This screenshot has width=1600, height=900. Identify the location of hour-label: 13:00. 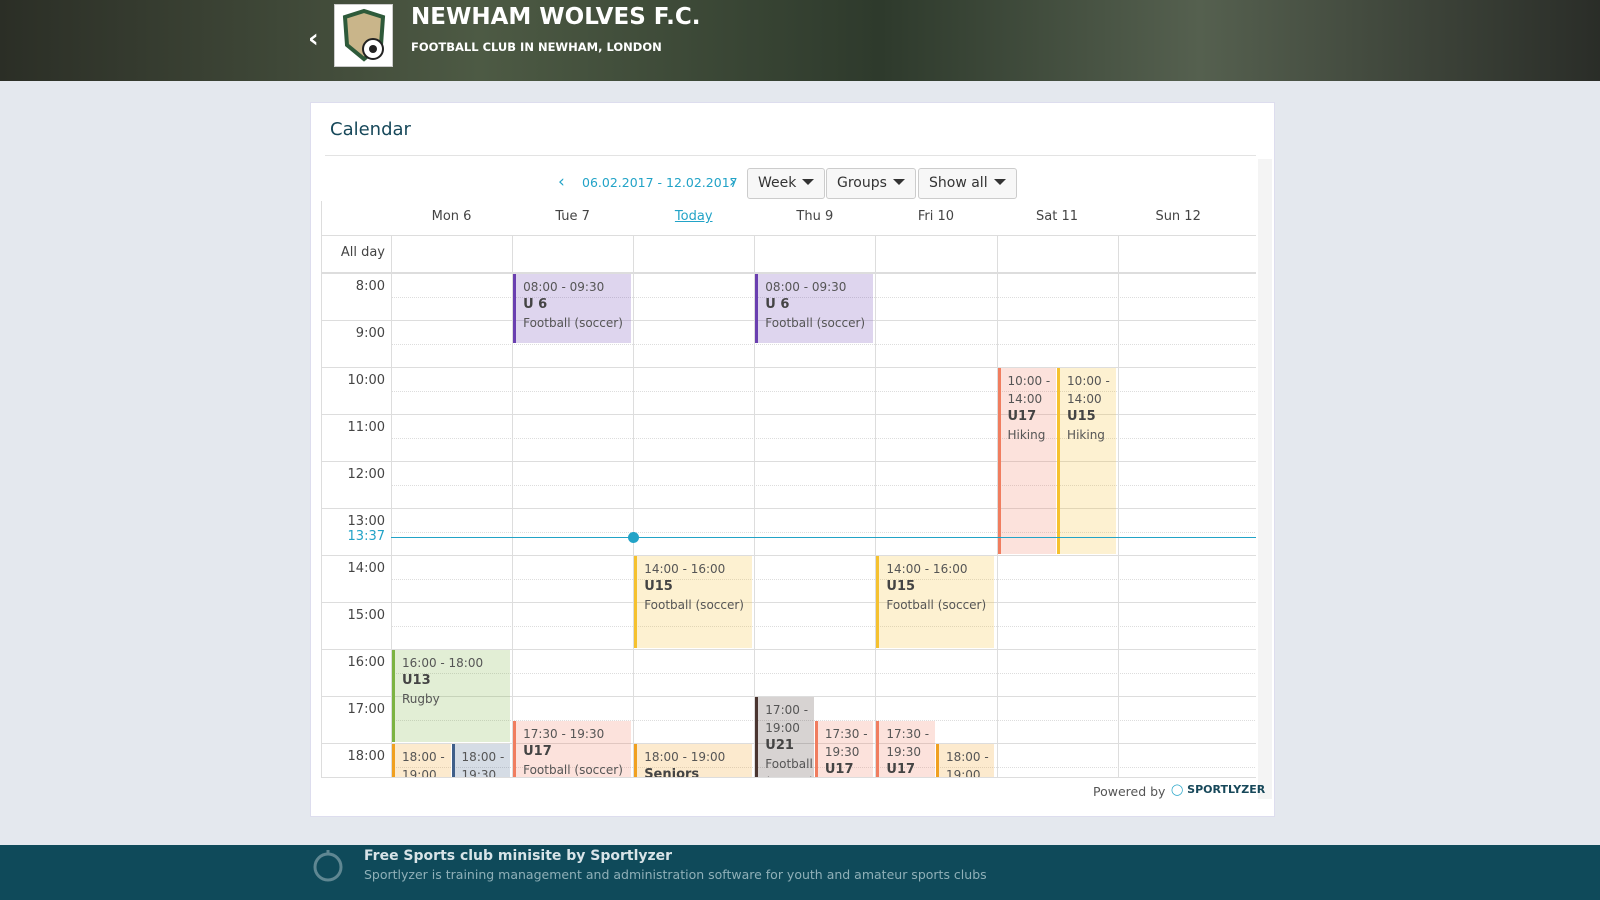
(366, 521).